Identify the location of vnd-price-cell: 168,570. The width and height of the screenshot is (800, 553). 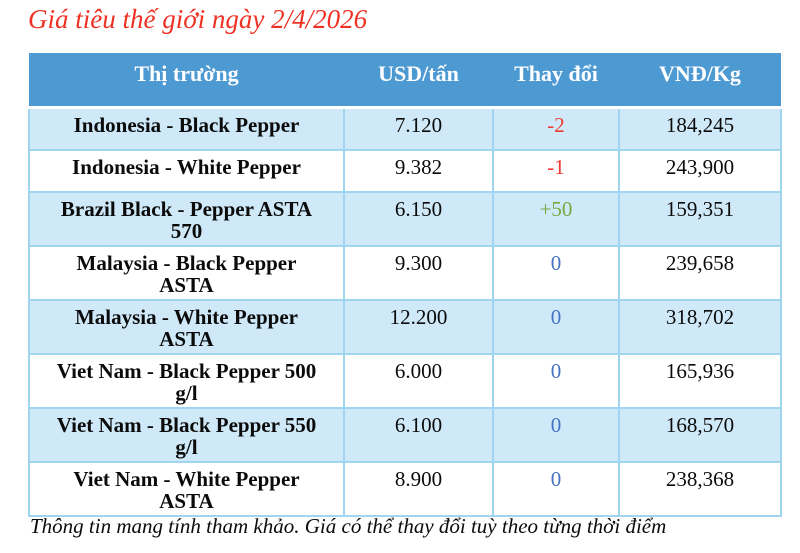
(700, 434).